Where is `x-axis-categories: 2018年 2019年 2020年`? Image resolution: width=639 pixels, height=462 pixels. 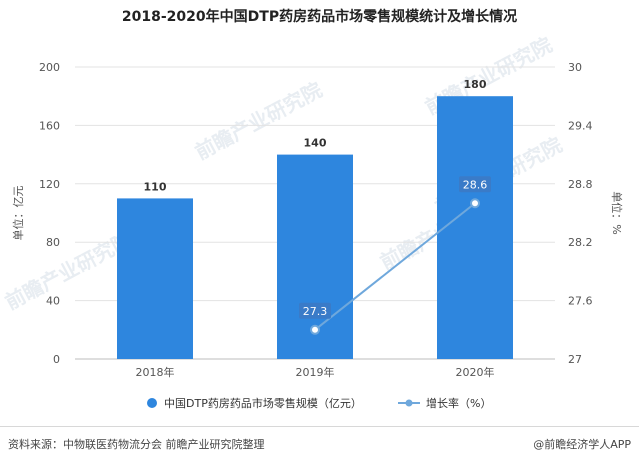 x-axis-categories: 2018年 2019年 2020年 is located at coordinates (315, 372).